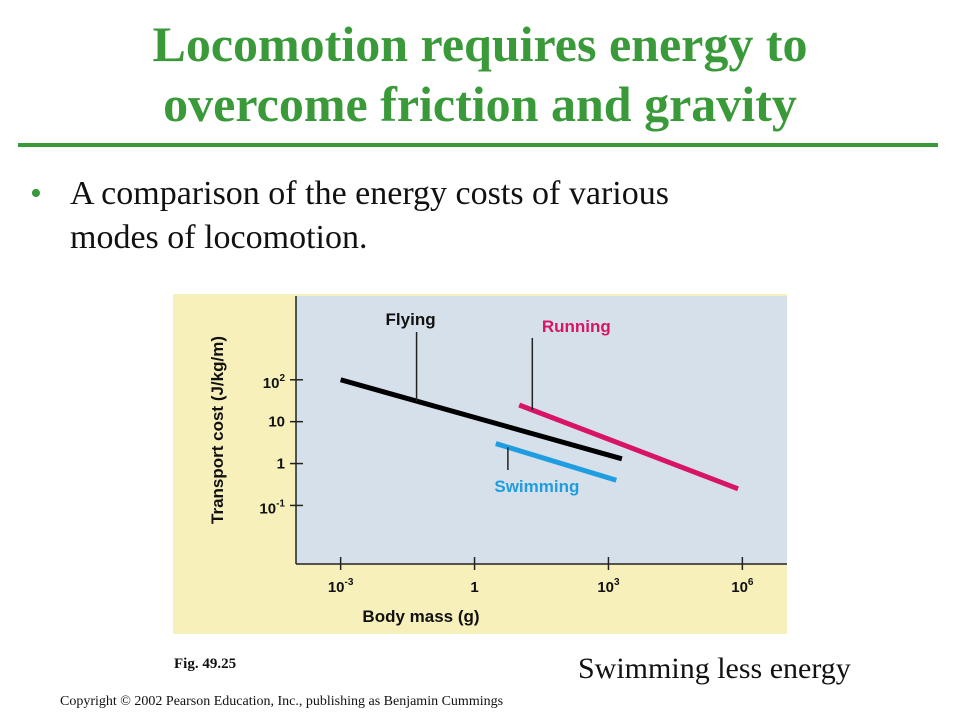 The height and width of the screenshot is (720, 960). What do you see at coordinates (274, 382) in the screenshot?
I see `y-tick-label-3: 10²` at bounding box center [274, 382].